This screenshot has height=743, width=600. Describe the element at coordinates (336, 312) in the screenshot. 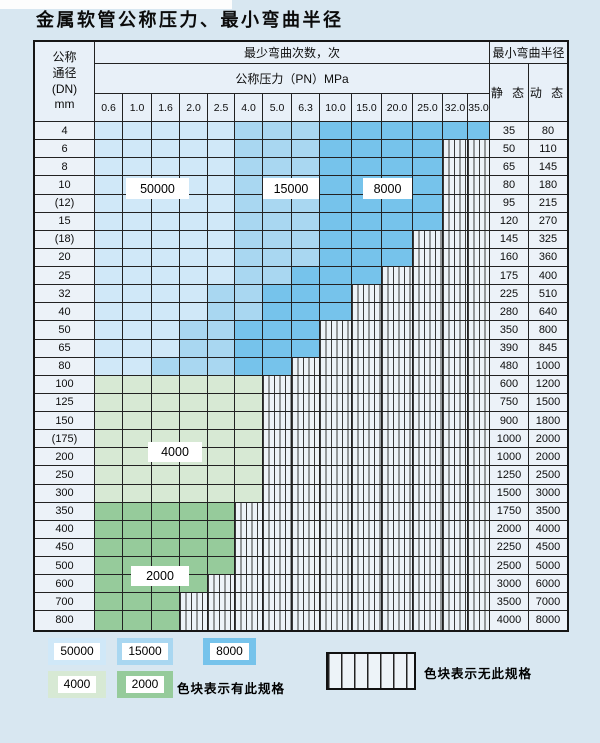

I see `spec-cell-dn40-pn10.0` at that location.